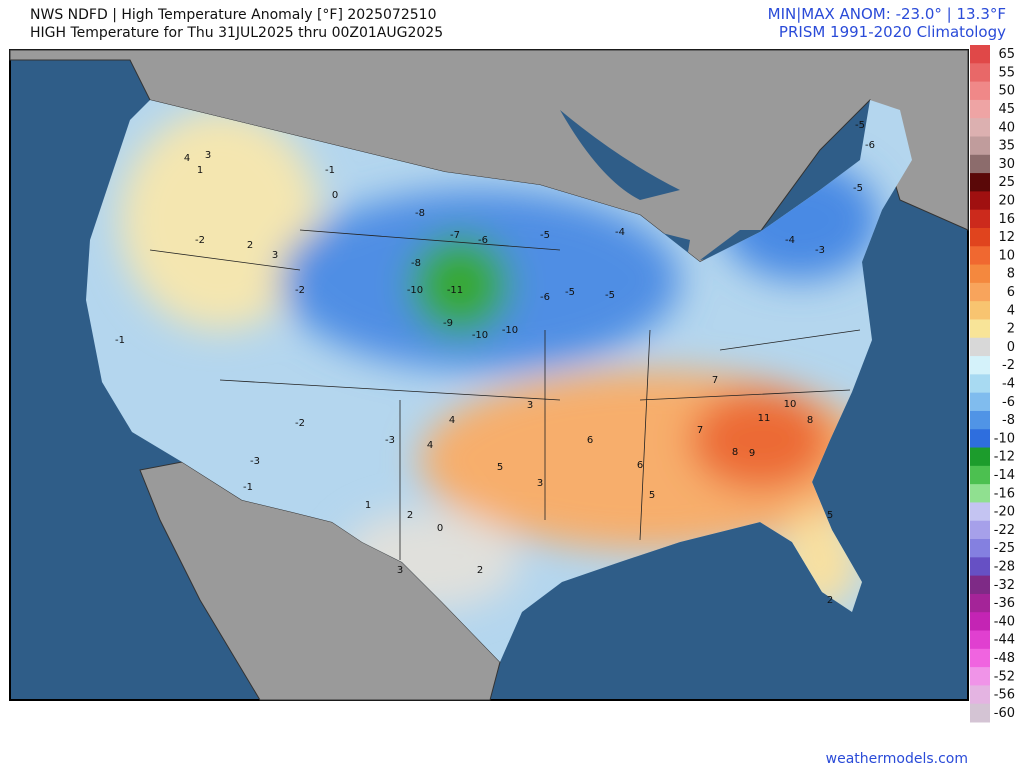 The height and width of the screenshot is (768, 1024). I want to click on colorbar-label: 45, so click(1006, 109).